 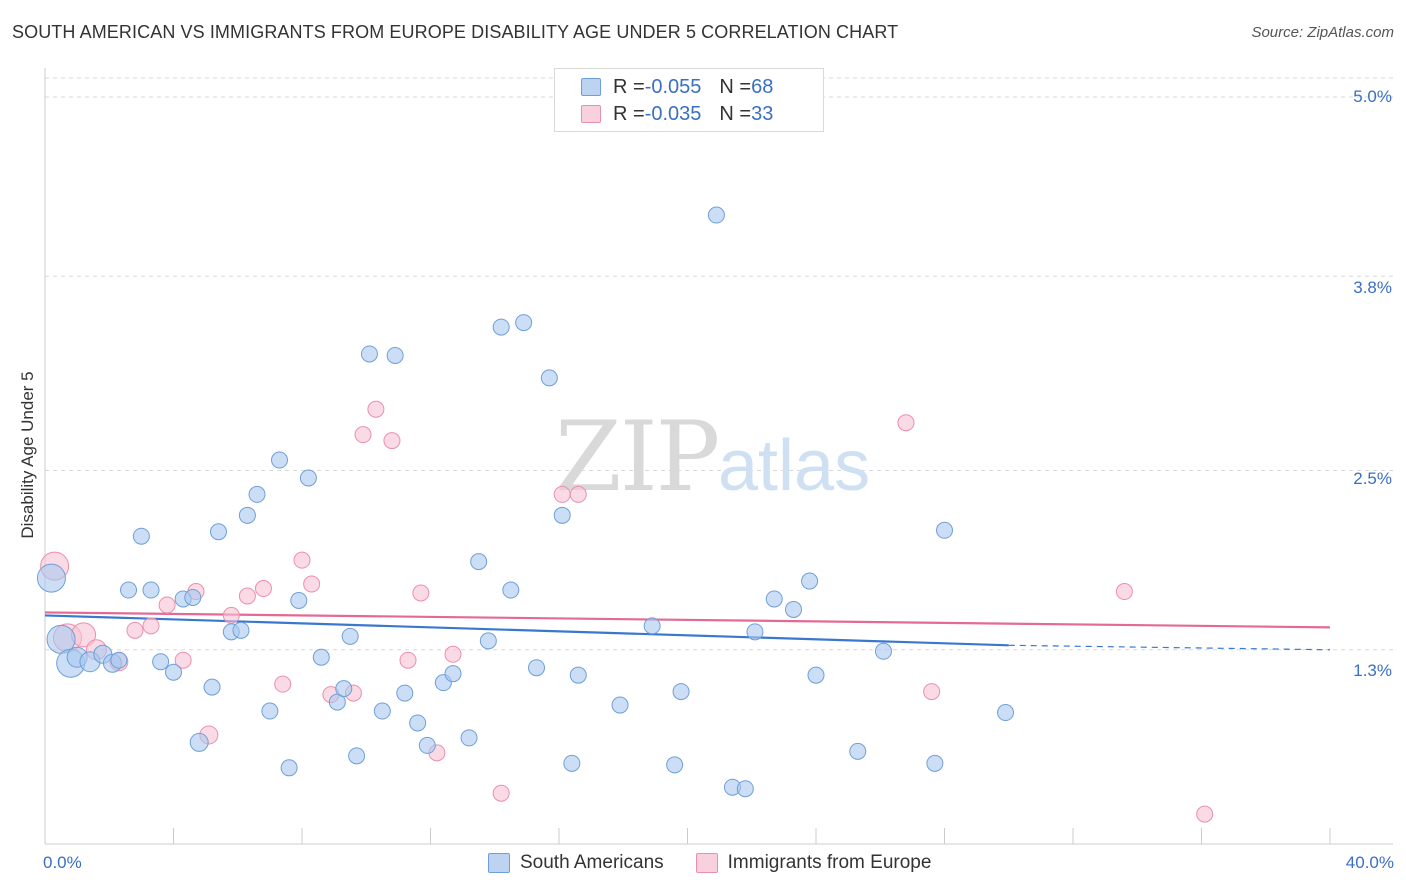 I want to click on n-value: 33, so click(x=762, y=113).